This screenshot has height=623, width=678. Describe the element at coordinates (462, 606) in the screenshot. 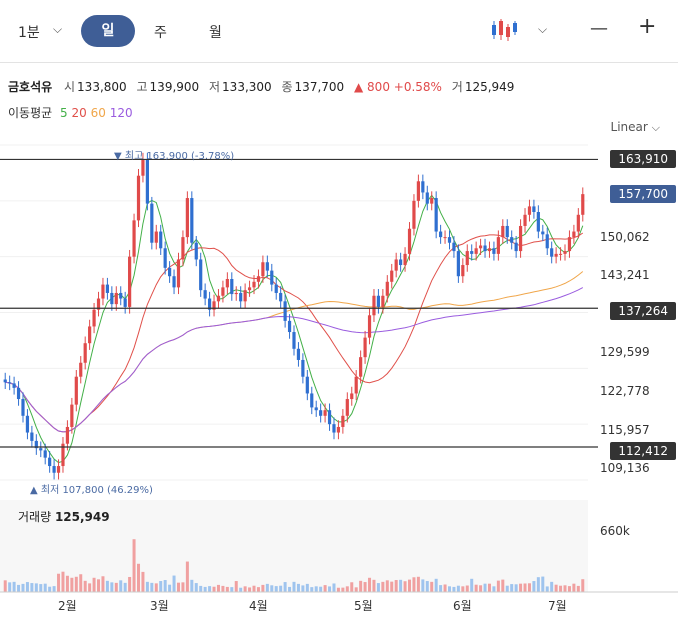

I see `x-tick: 6월` at that location.